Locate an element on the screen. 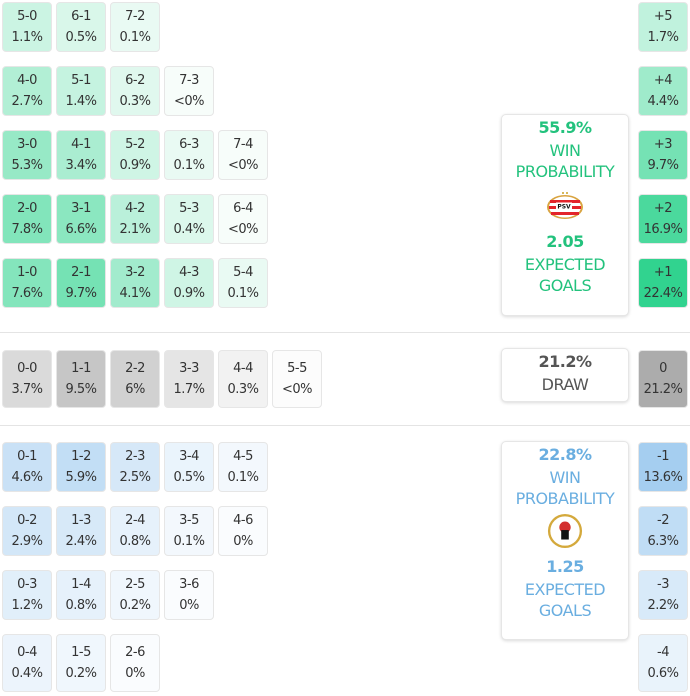 The image size is (690, 696). probability-value: 6.6% is located at coordinates (81, 229).